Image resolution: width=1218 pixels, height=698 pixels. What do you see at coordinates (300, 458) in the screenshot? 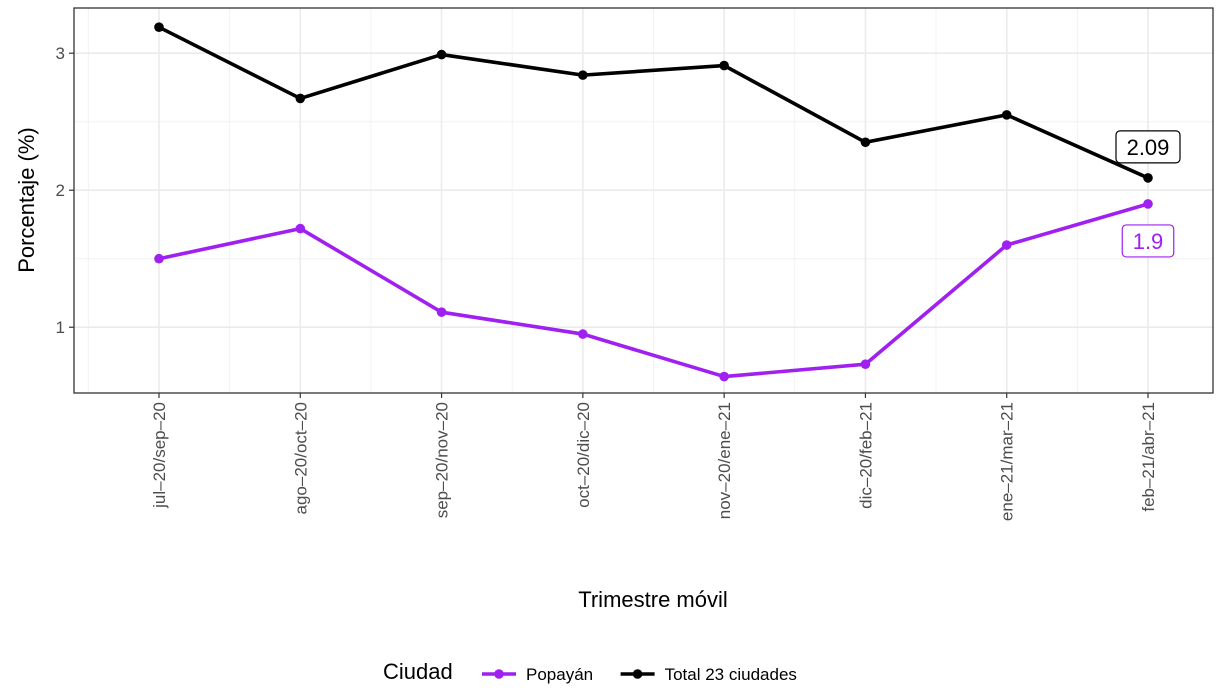
I see `x-tick-label: ago–20/oct–20` at bounding box center [300, 458].